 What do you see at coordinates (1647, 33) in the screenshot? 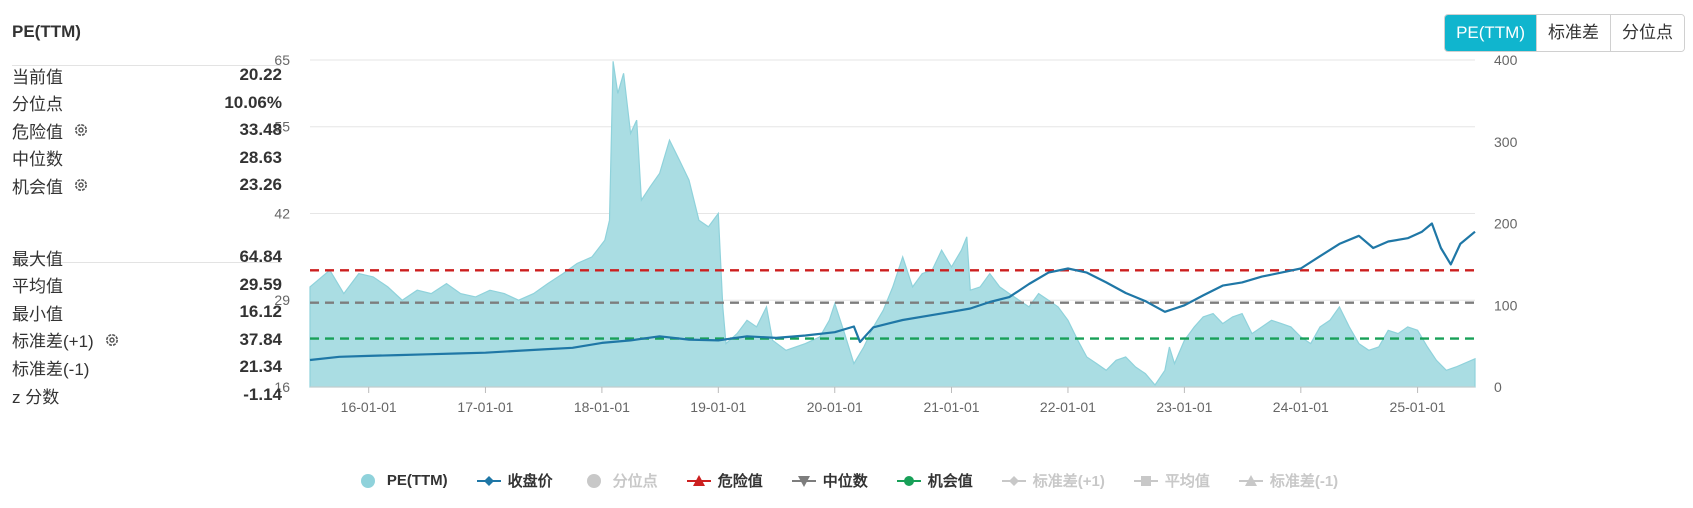
I see `toggle-option-opt2: 分位点` at bounding box center [1647, 33].